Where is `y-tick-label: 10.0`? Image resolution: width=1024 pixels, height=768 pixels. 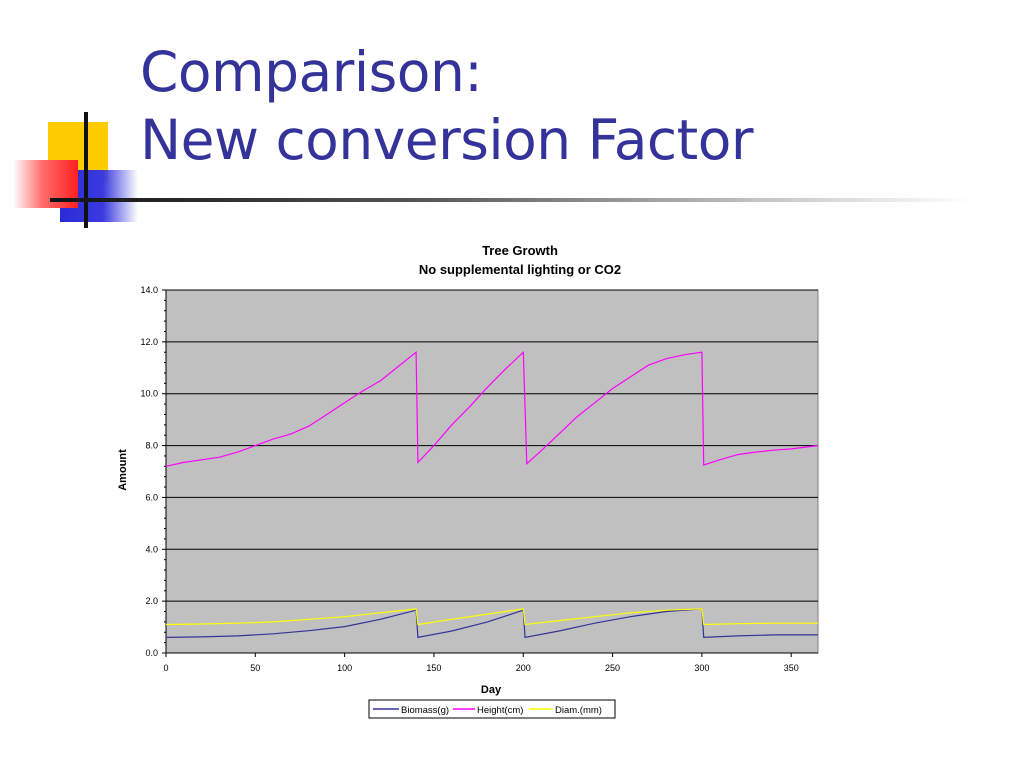
y-tick-label: 10.0 is located at coordinates (149, 394).